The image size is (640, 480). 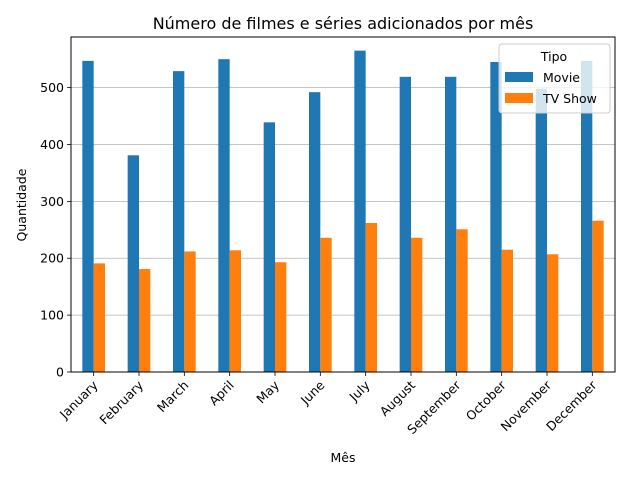 I want to click on bar-tv-show-june, so click(x=326, y=304).